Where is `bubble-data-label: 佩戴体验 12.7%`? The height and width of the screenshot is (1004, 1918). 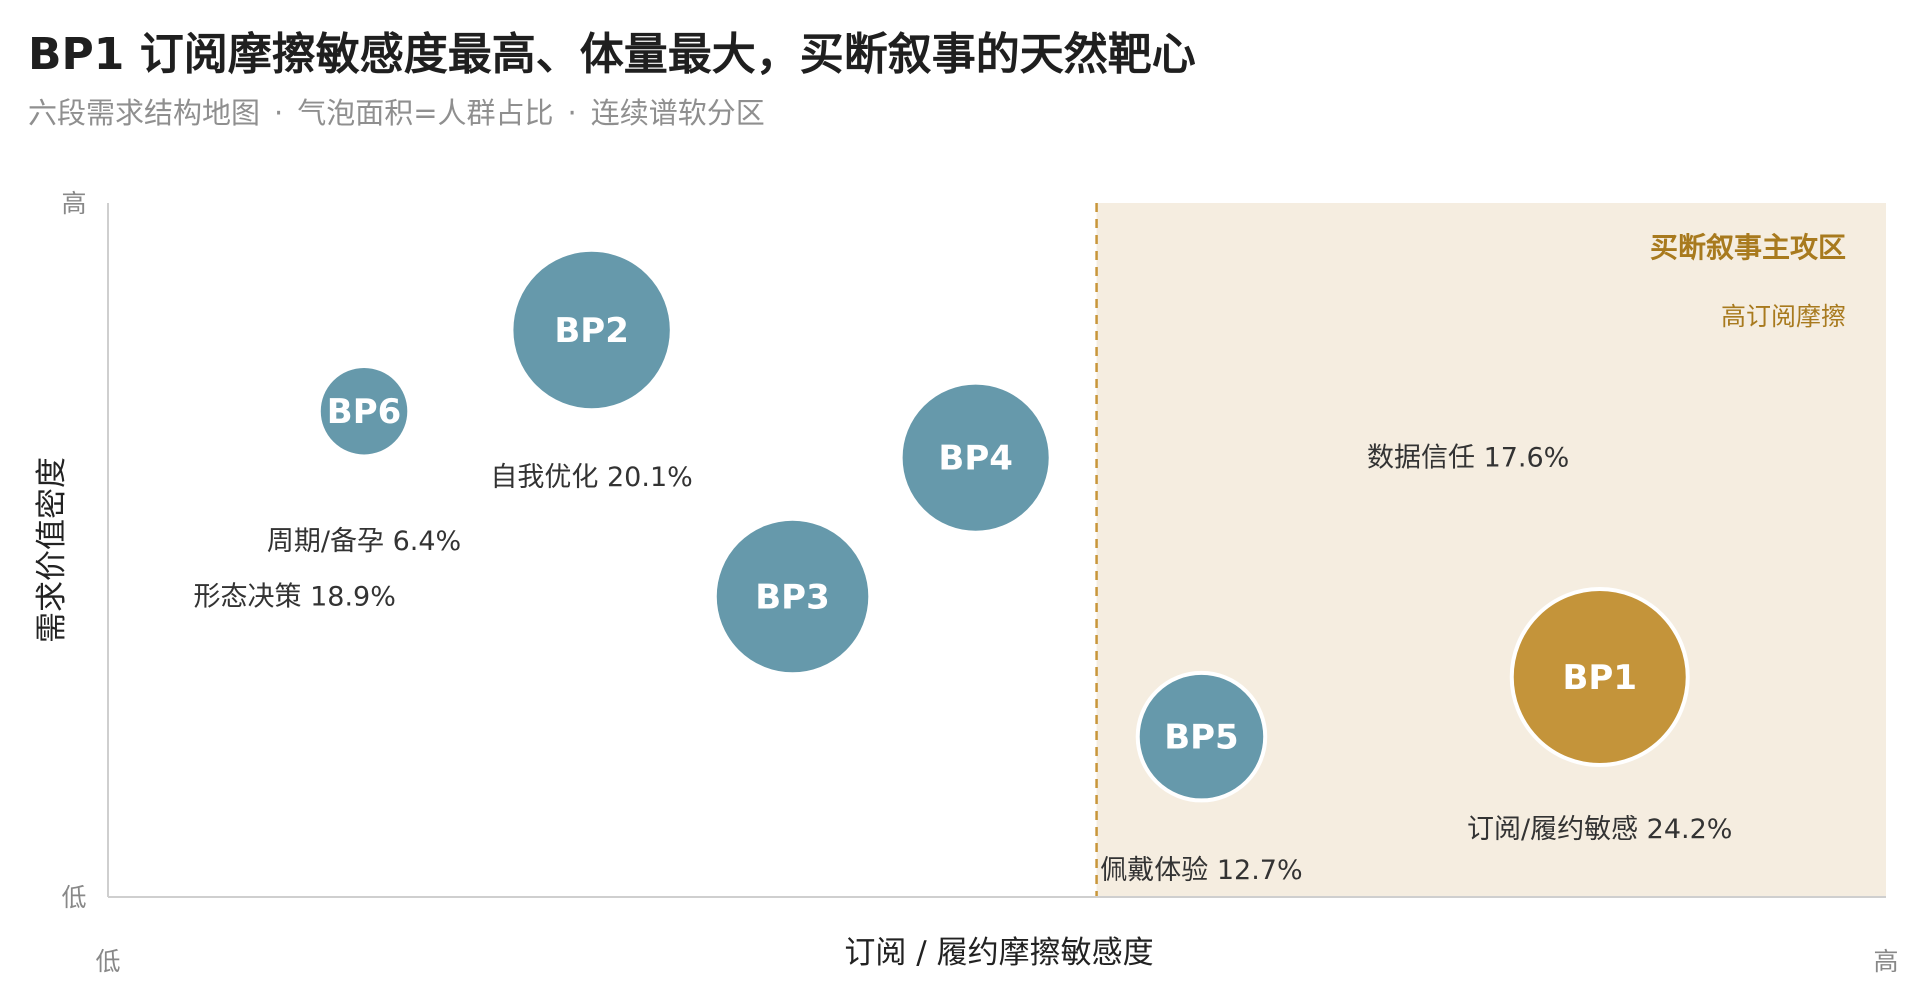 bubble-data-label: 佩戴体验 12.7% is located at coordinates (1201, 870).